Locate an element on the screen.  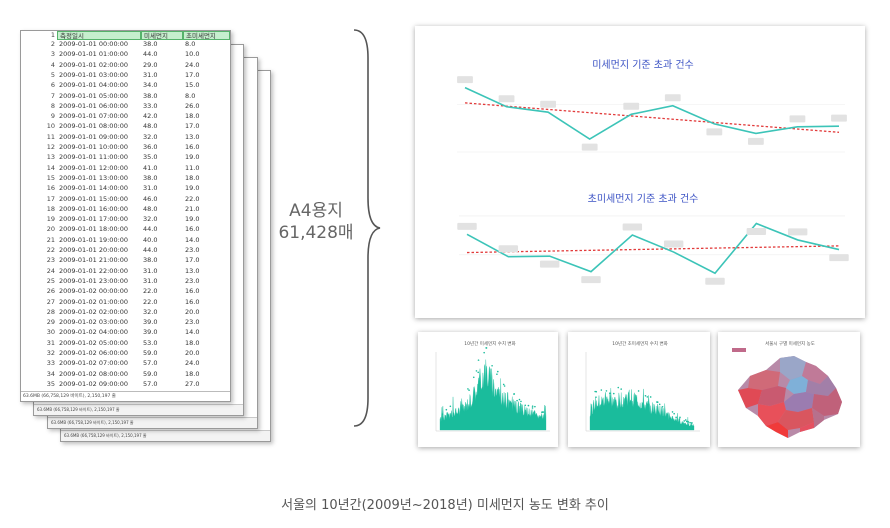
table-row: 27 2009-01-02 01:00:00 22.0 16.0 is located at coordinates (125, 302).